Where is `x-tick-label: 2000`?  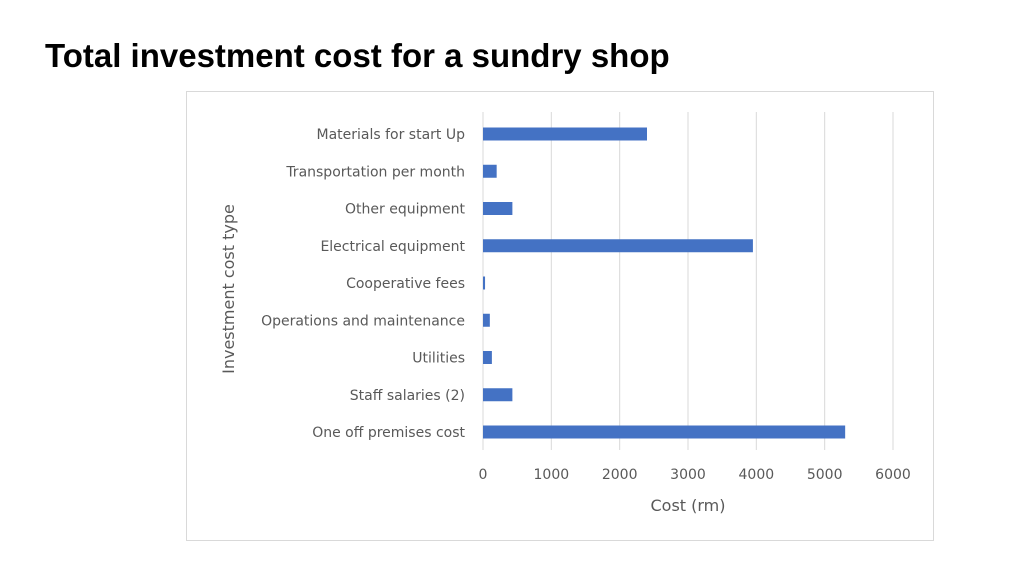 x-tick-label: 2000 is located at coordinates (620, 475).